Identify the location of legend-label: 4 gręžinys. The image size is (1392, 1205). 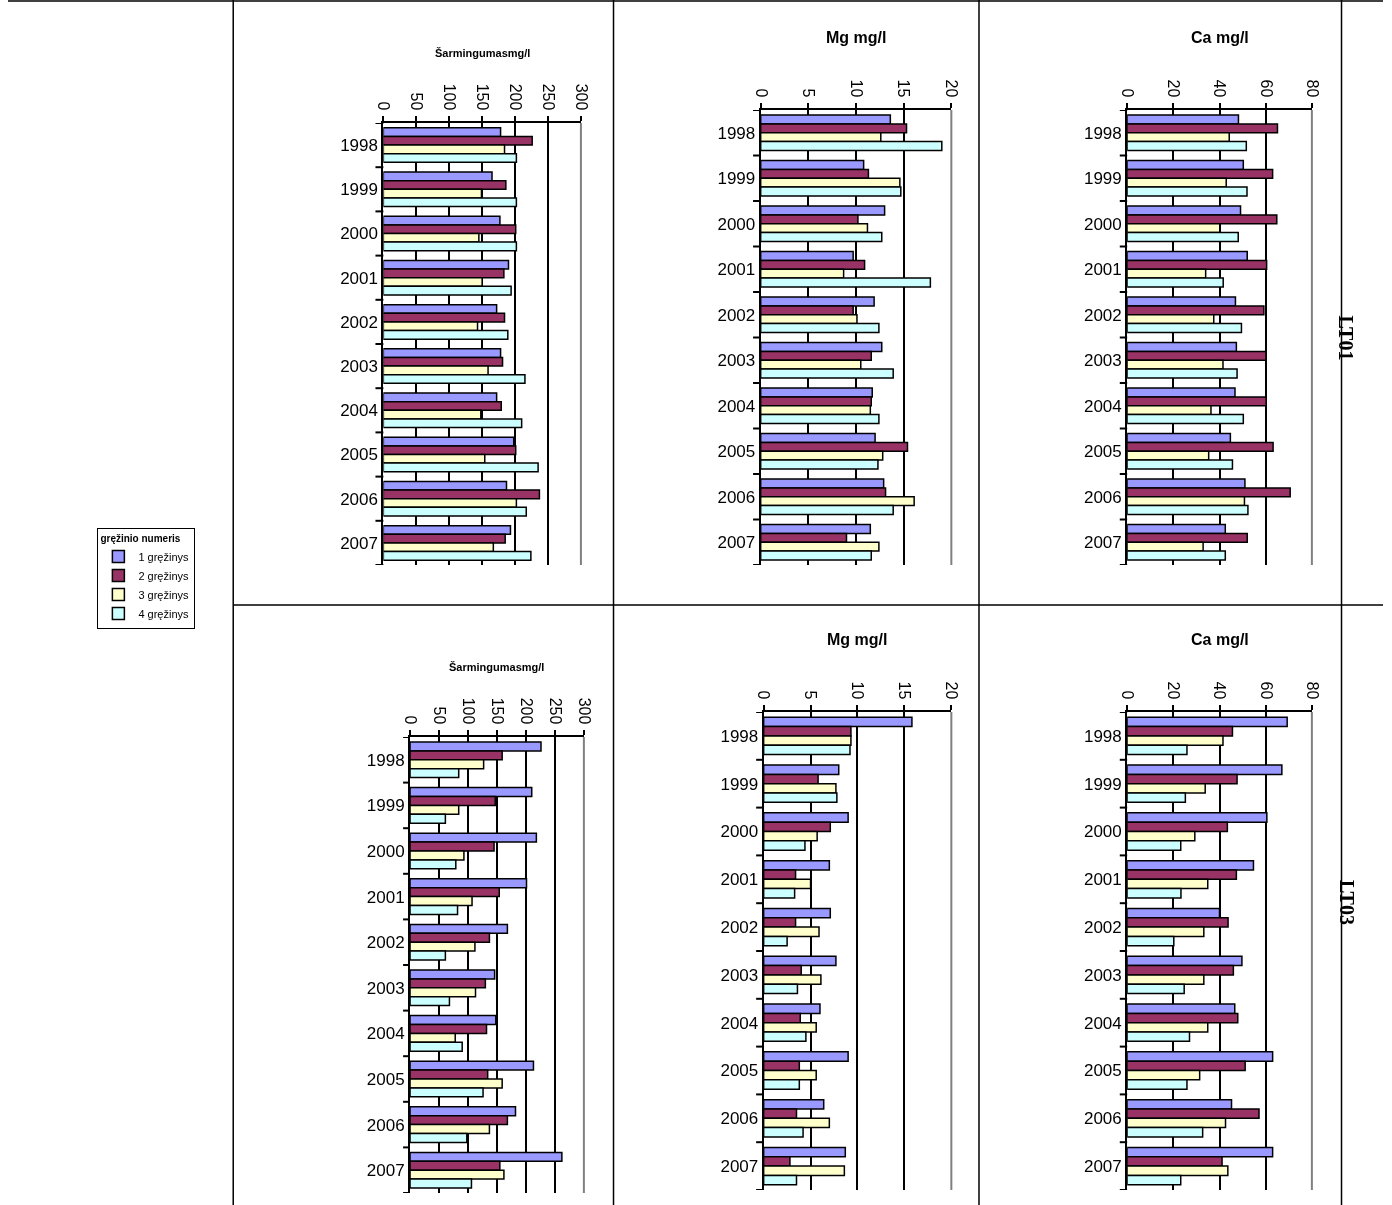
(164, 613).